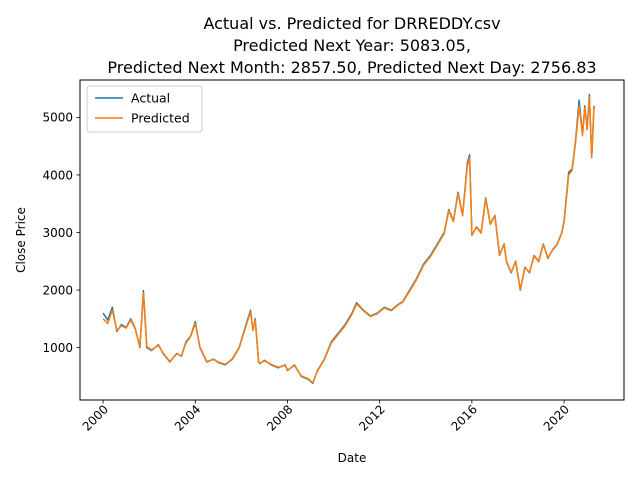 The width and height of the screenshot is (640, 480). Describe the element at coordinates (144, 109) in the screenshot. I see `legend: Actual Predicted` at that location.